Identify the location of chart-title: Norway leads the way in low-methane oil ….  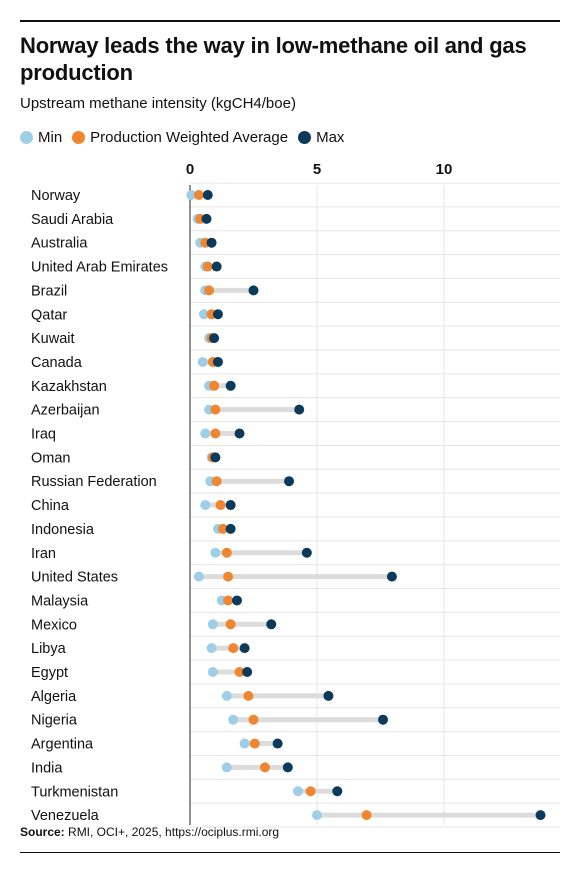
(273, 59).